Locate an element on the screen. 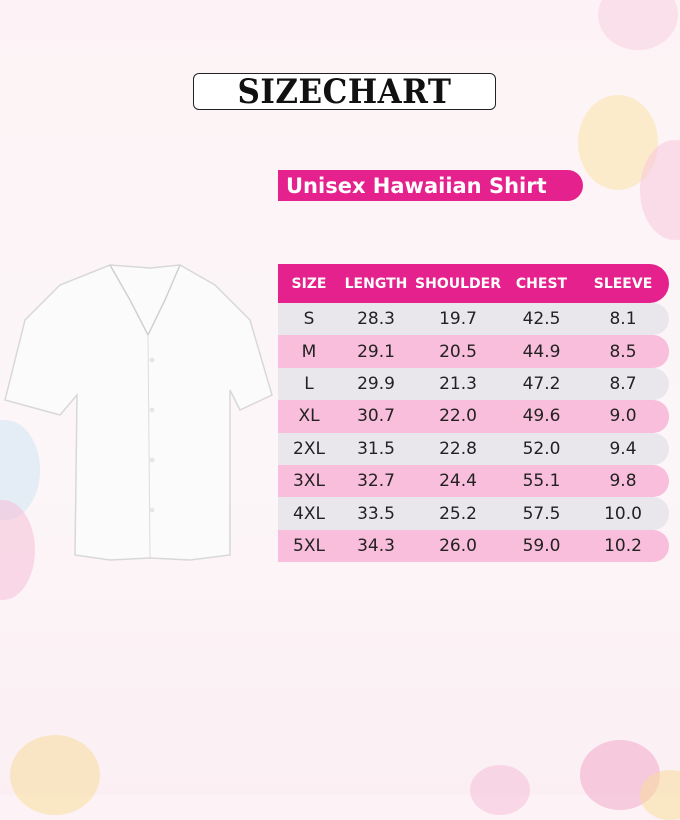 The image size is (680, 820). table-row: 5XL 34.3 26.0 59.0 10.2 is located at coordinates (473, 546).